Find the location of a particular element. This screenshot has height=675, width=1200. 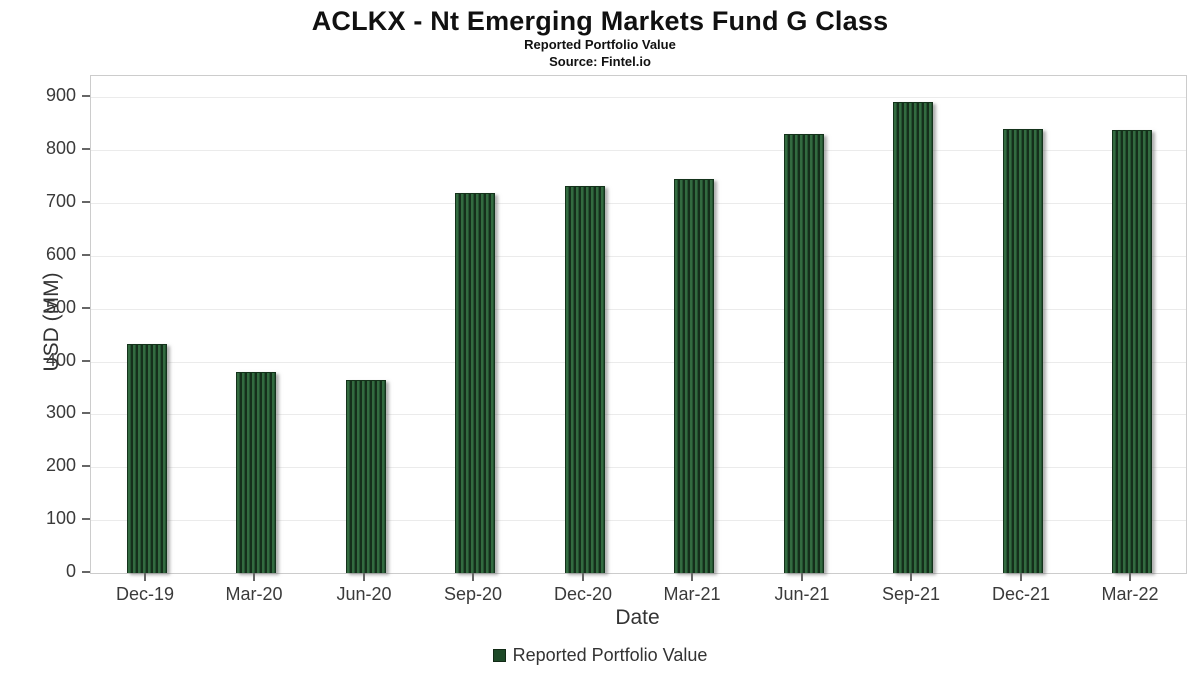

x-tick-label: Sep-21 is located at coordinates (911, 594).